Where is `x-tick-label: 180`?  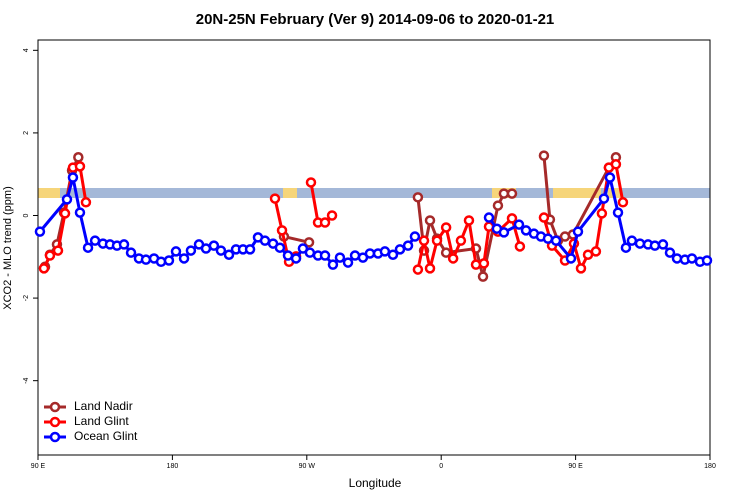 x-tick-label: 180 is located at coordinates (710, 466).